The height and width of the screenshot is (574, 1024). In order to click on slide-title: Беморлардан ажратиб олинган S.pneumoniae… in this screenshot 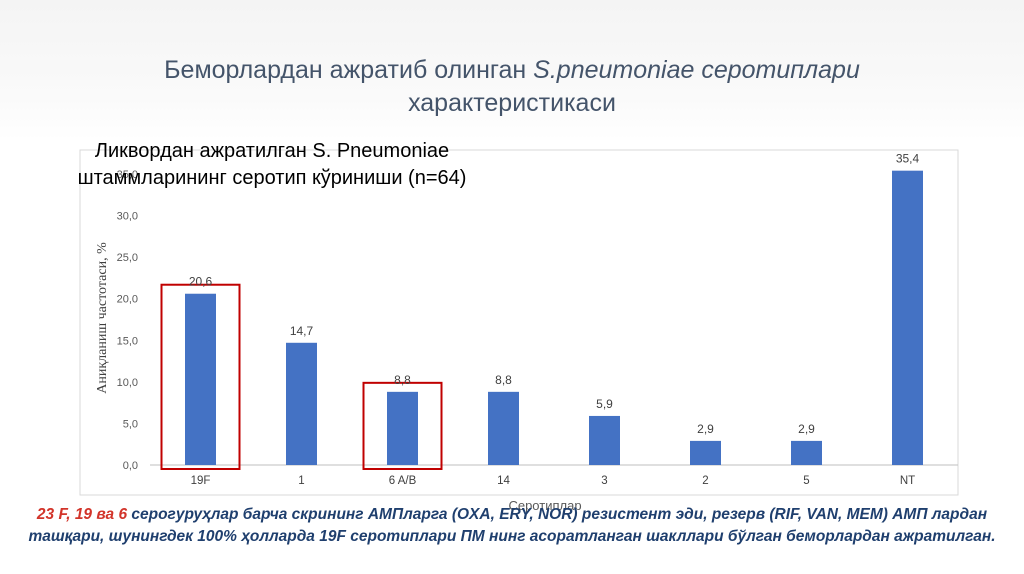, I will do `click(512, 87)`.